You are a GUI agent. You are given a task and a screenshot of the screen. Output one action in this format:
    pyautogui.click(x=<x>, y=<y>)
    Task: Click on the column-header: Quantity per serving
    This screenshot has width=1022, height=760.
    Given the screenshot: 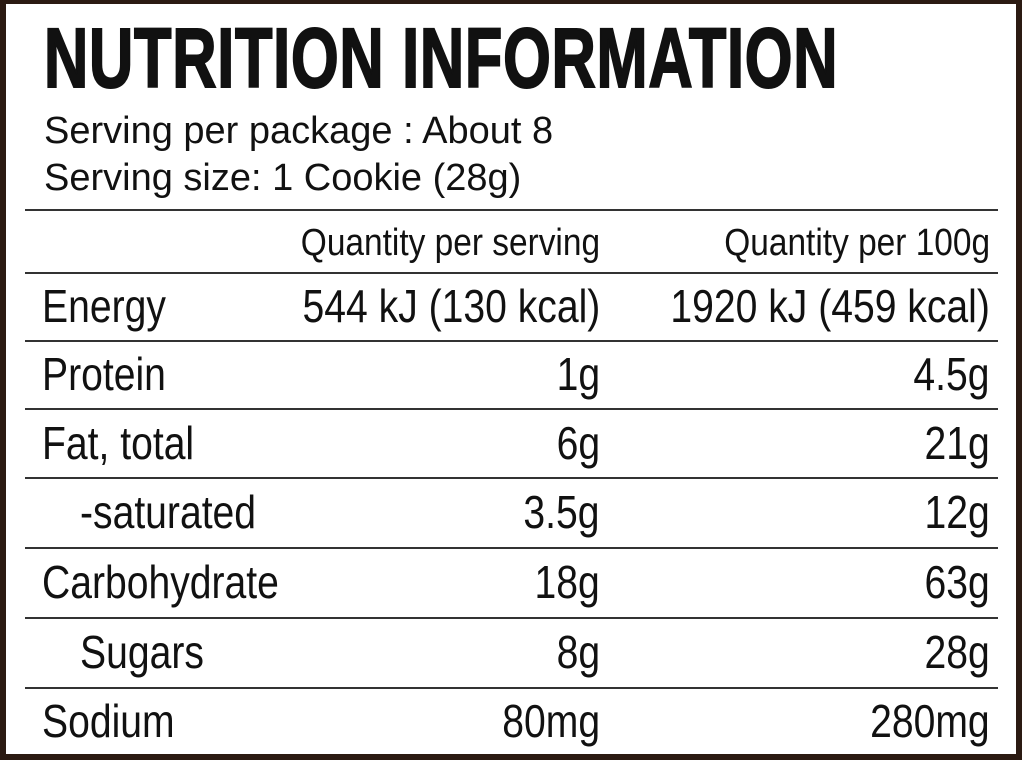 What is the action you would take?
    pyautogui.click(x=450, y=243)
    